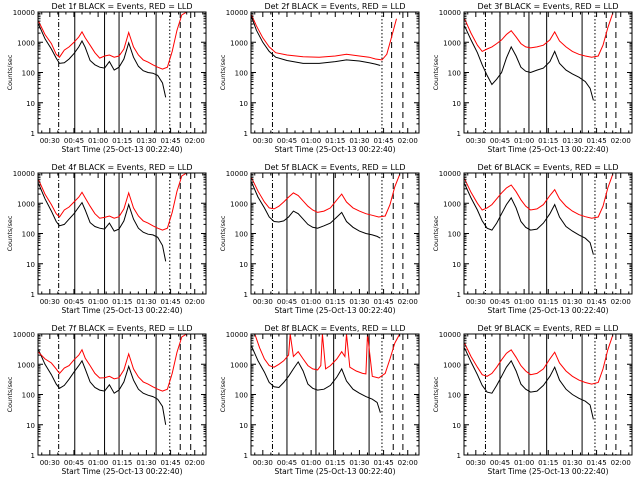 This screenshot has height=480, width=640. Describe the element at coordinates (121, 167) in the screenshot. I see `panel-title: Det 4f BLACK = Events, RED = LLD` at that location.